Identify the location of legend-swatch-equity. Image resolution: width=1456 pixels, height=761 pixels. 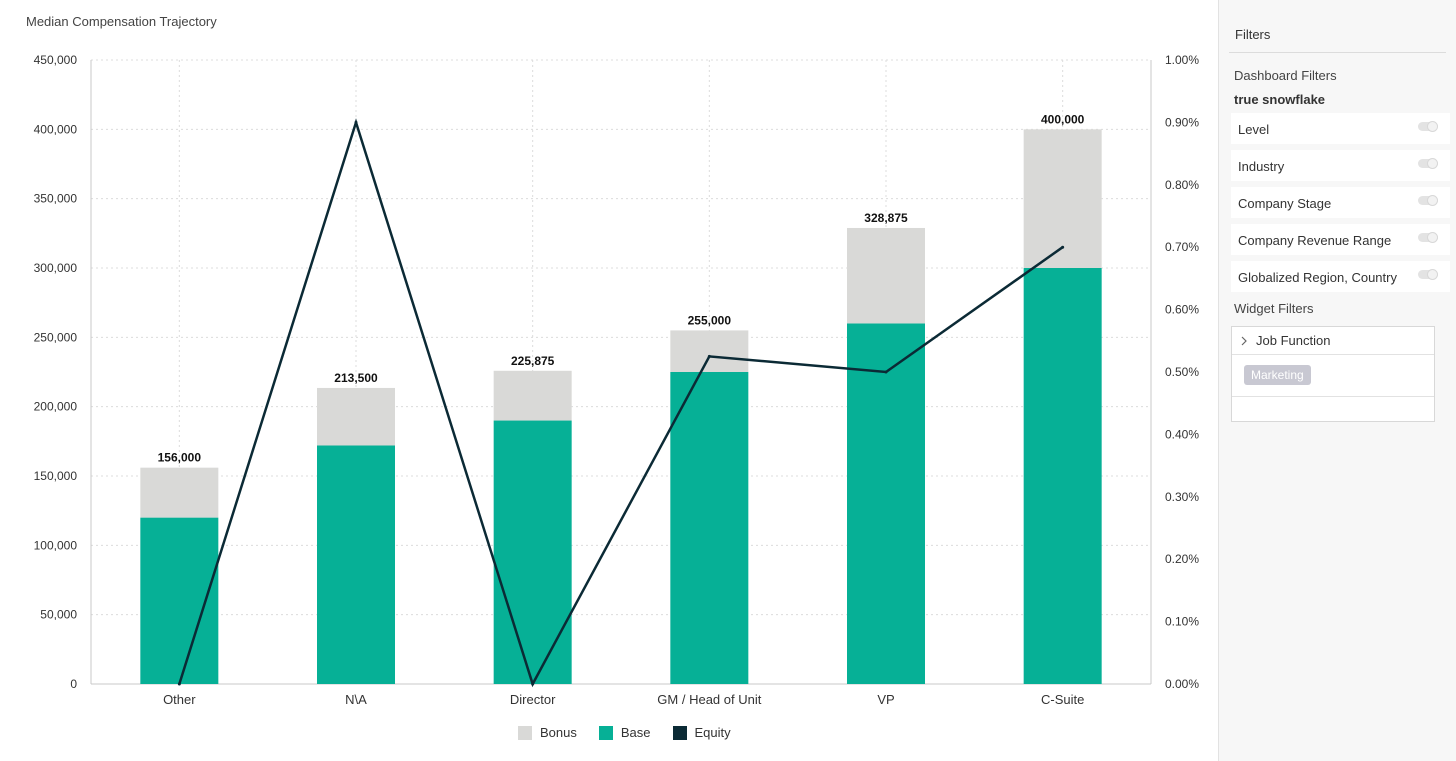
(679, 732).